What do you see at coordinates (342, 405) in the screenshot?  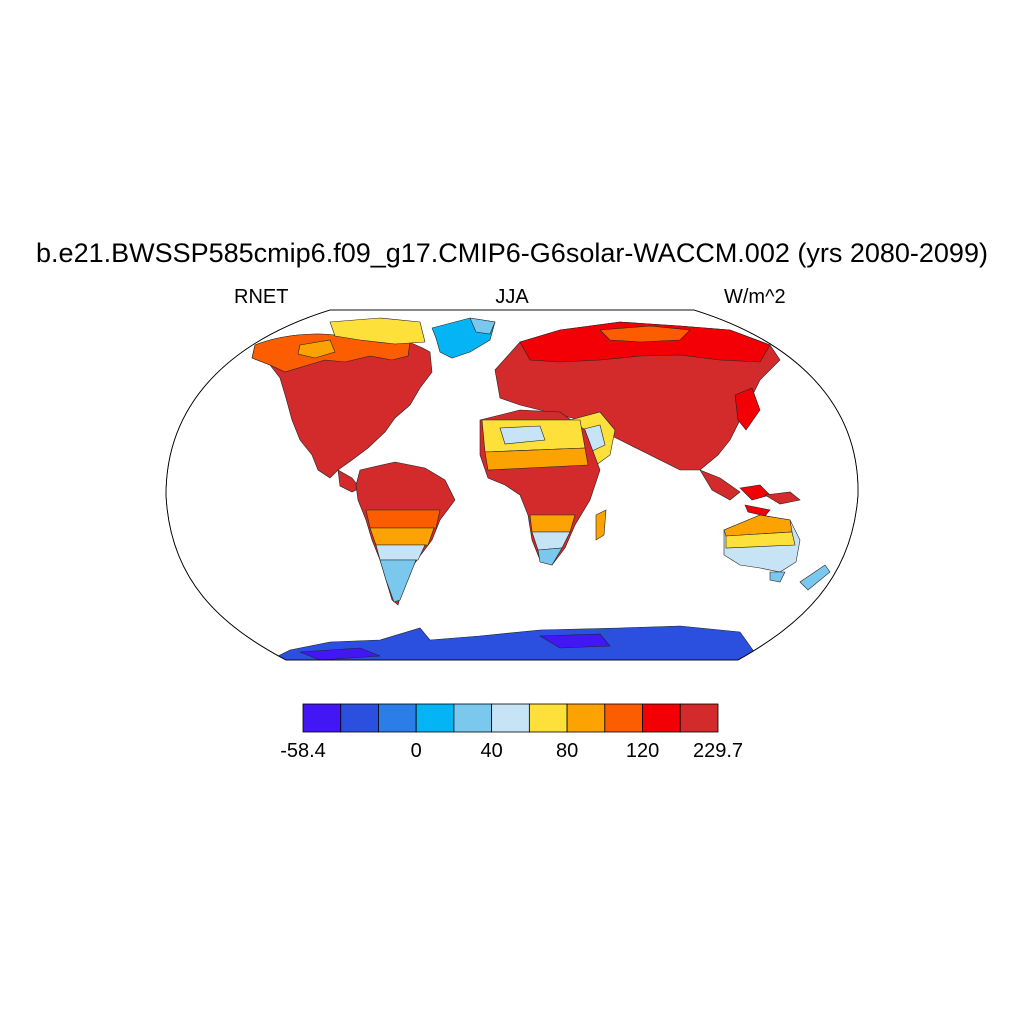 I see `north-america` at bounding box center [342, 405].